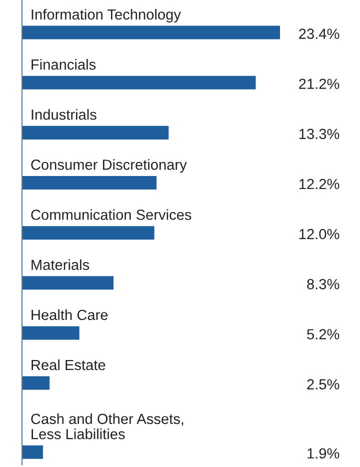 This screenshot has height=467, width=360. What do you see at coordinates (319, 83) in the screenshot?
I see `data-label: 21.2%` at bounding box center [319, 83].